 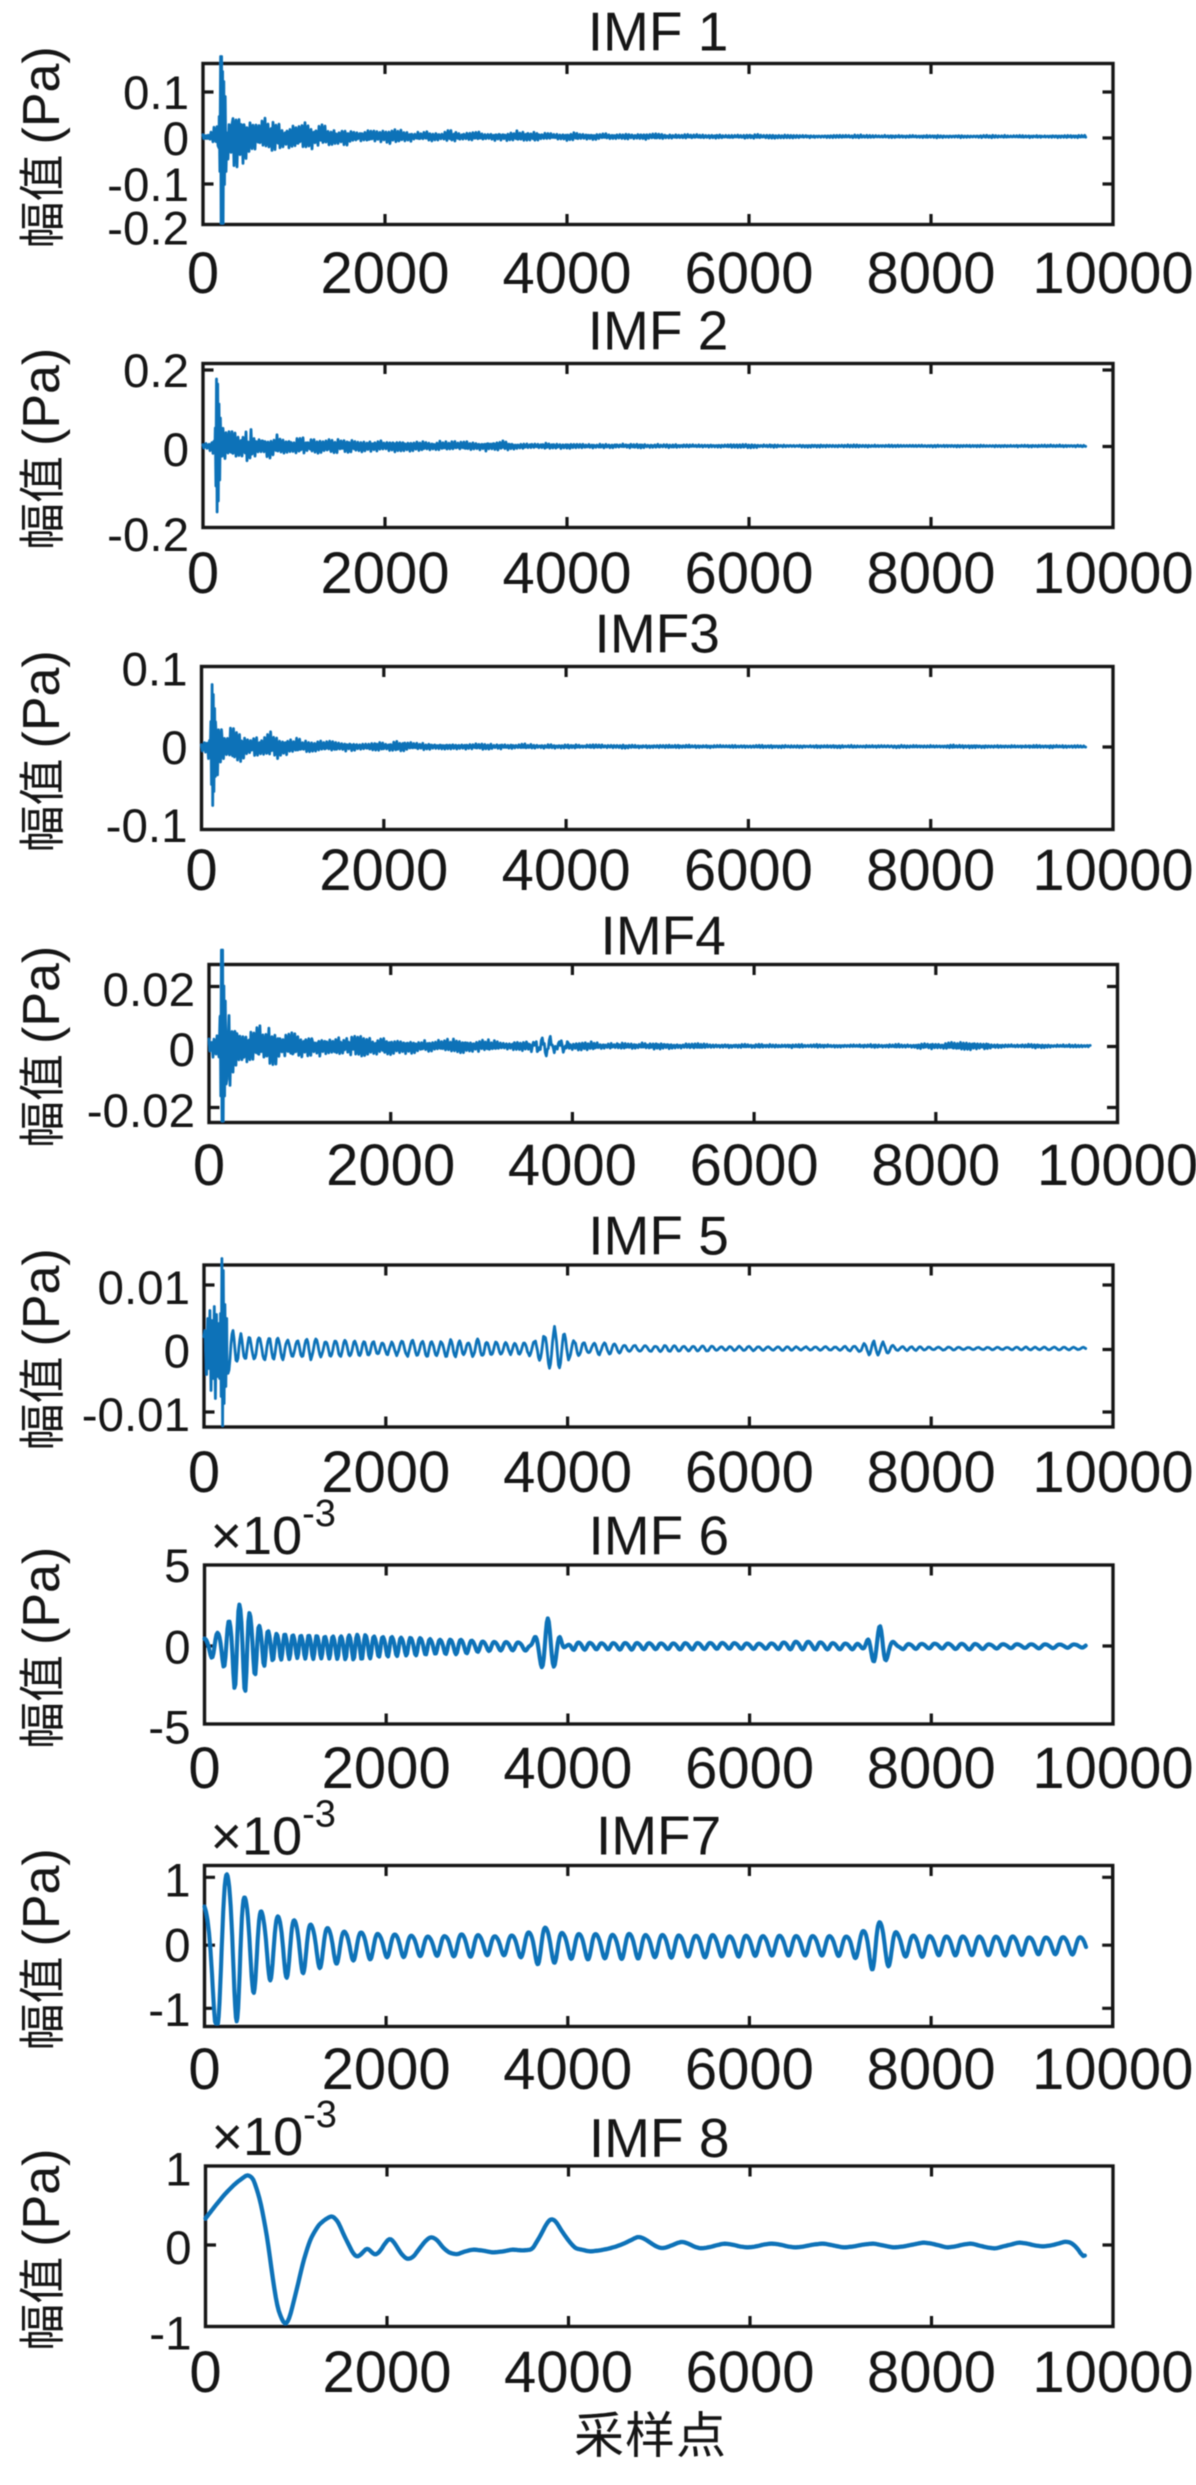 I want to click on svg-text: IMF 6, so click(x=659, y=1536).